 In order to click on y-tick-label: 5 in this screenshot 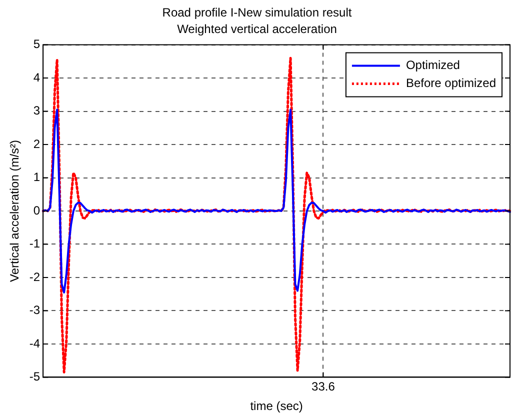, I will do `click(36, 44)`.